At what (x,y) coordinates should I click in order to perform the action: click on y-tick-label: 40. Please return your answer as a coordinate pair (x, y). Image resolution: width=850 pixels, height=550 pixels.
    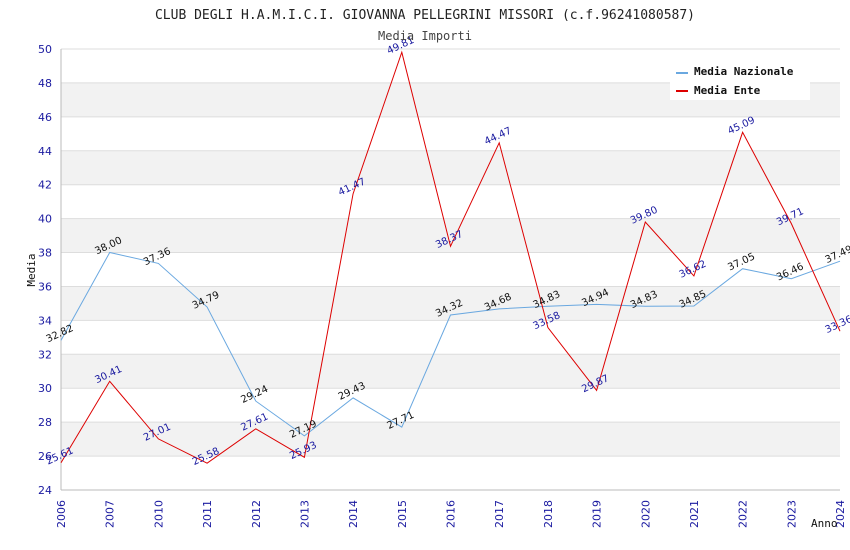
    Looking at the image, I should click on (45, 219).